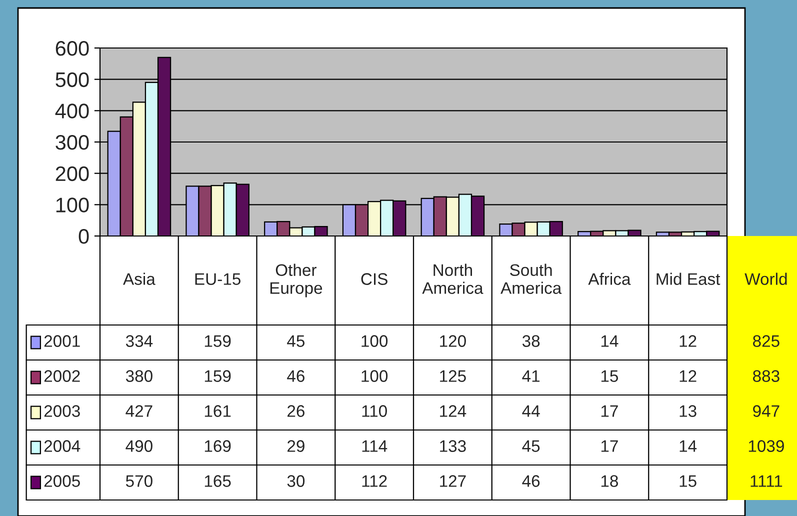  I want to click on data-label: 18, so click(609, 481).